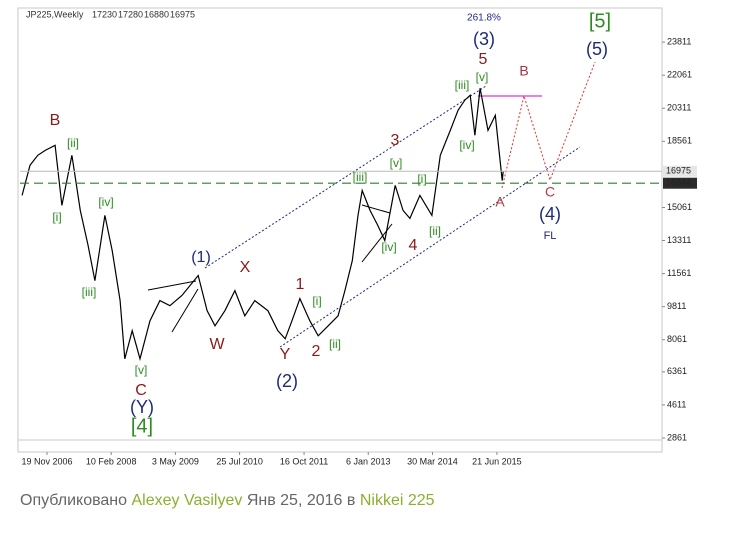 This screenshot has width=731, height=533. I want to click on wave-label: (5), so click(597, 49).